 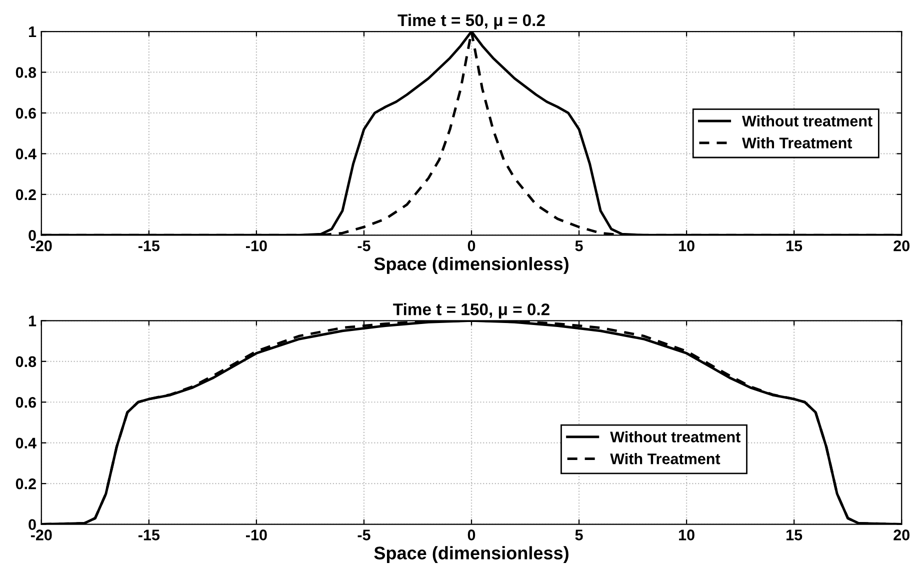 What do you see at coordinates (471, 22) in the screenshot?
I see `chart-title: Time t = 50, μ = 0.2` at bounding box center [471, 22].